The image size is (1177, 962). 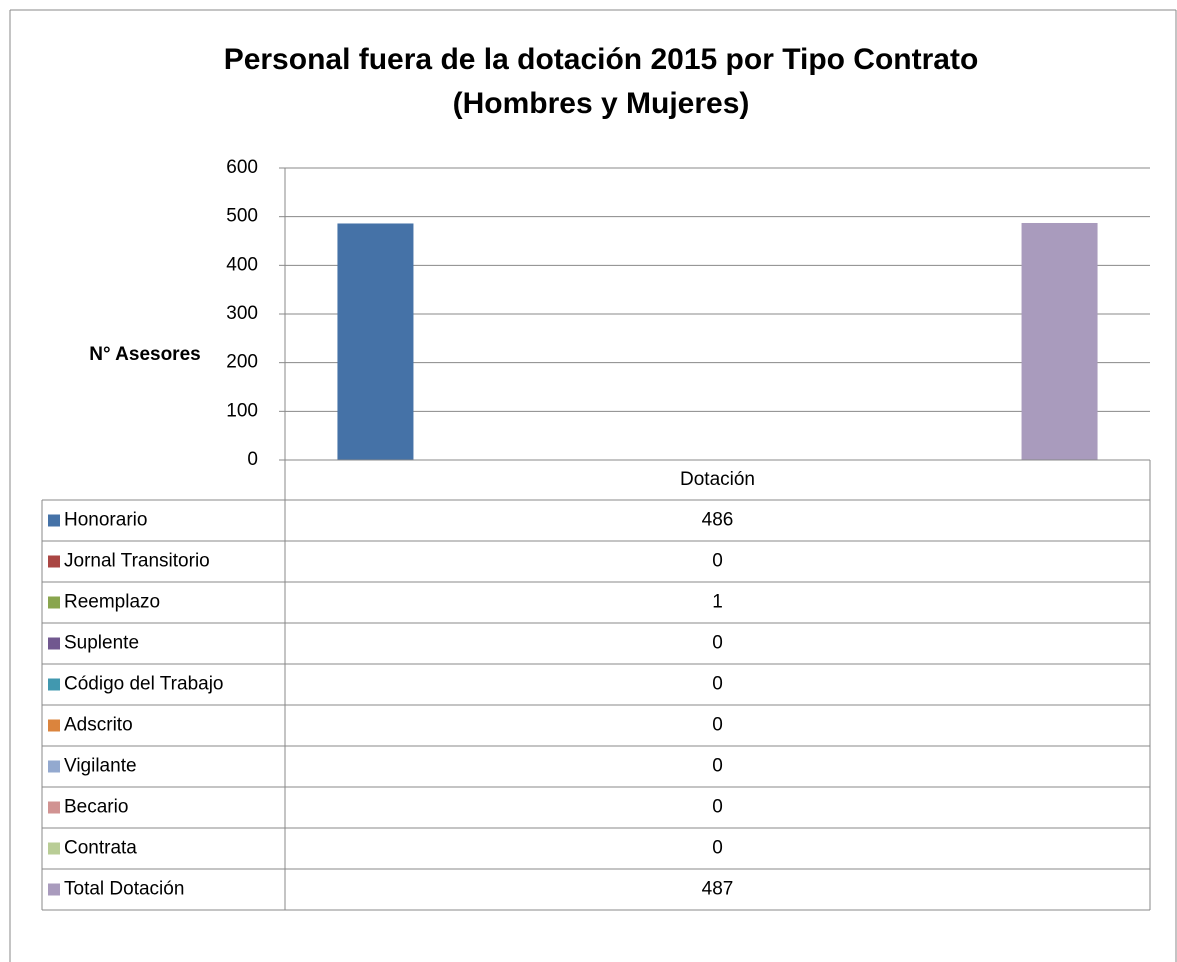 I want to click on legend-label: Becario, so click(x=96, y=807).